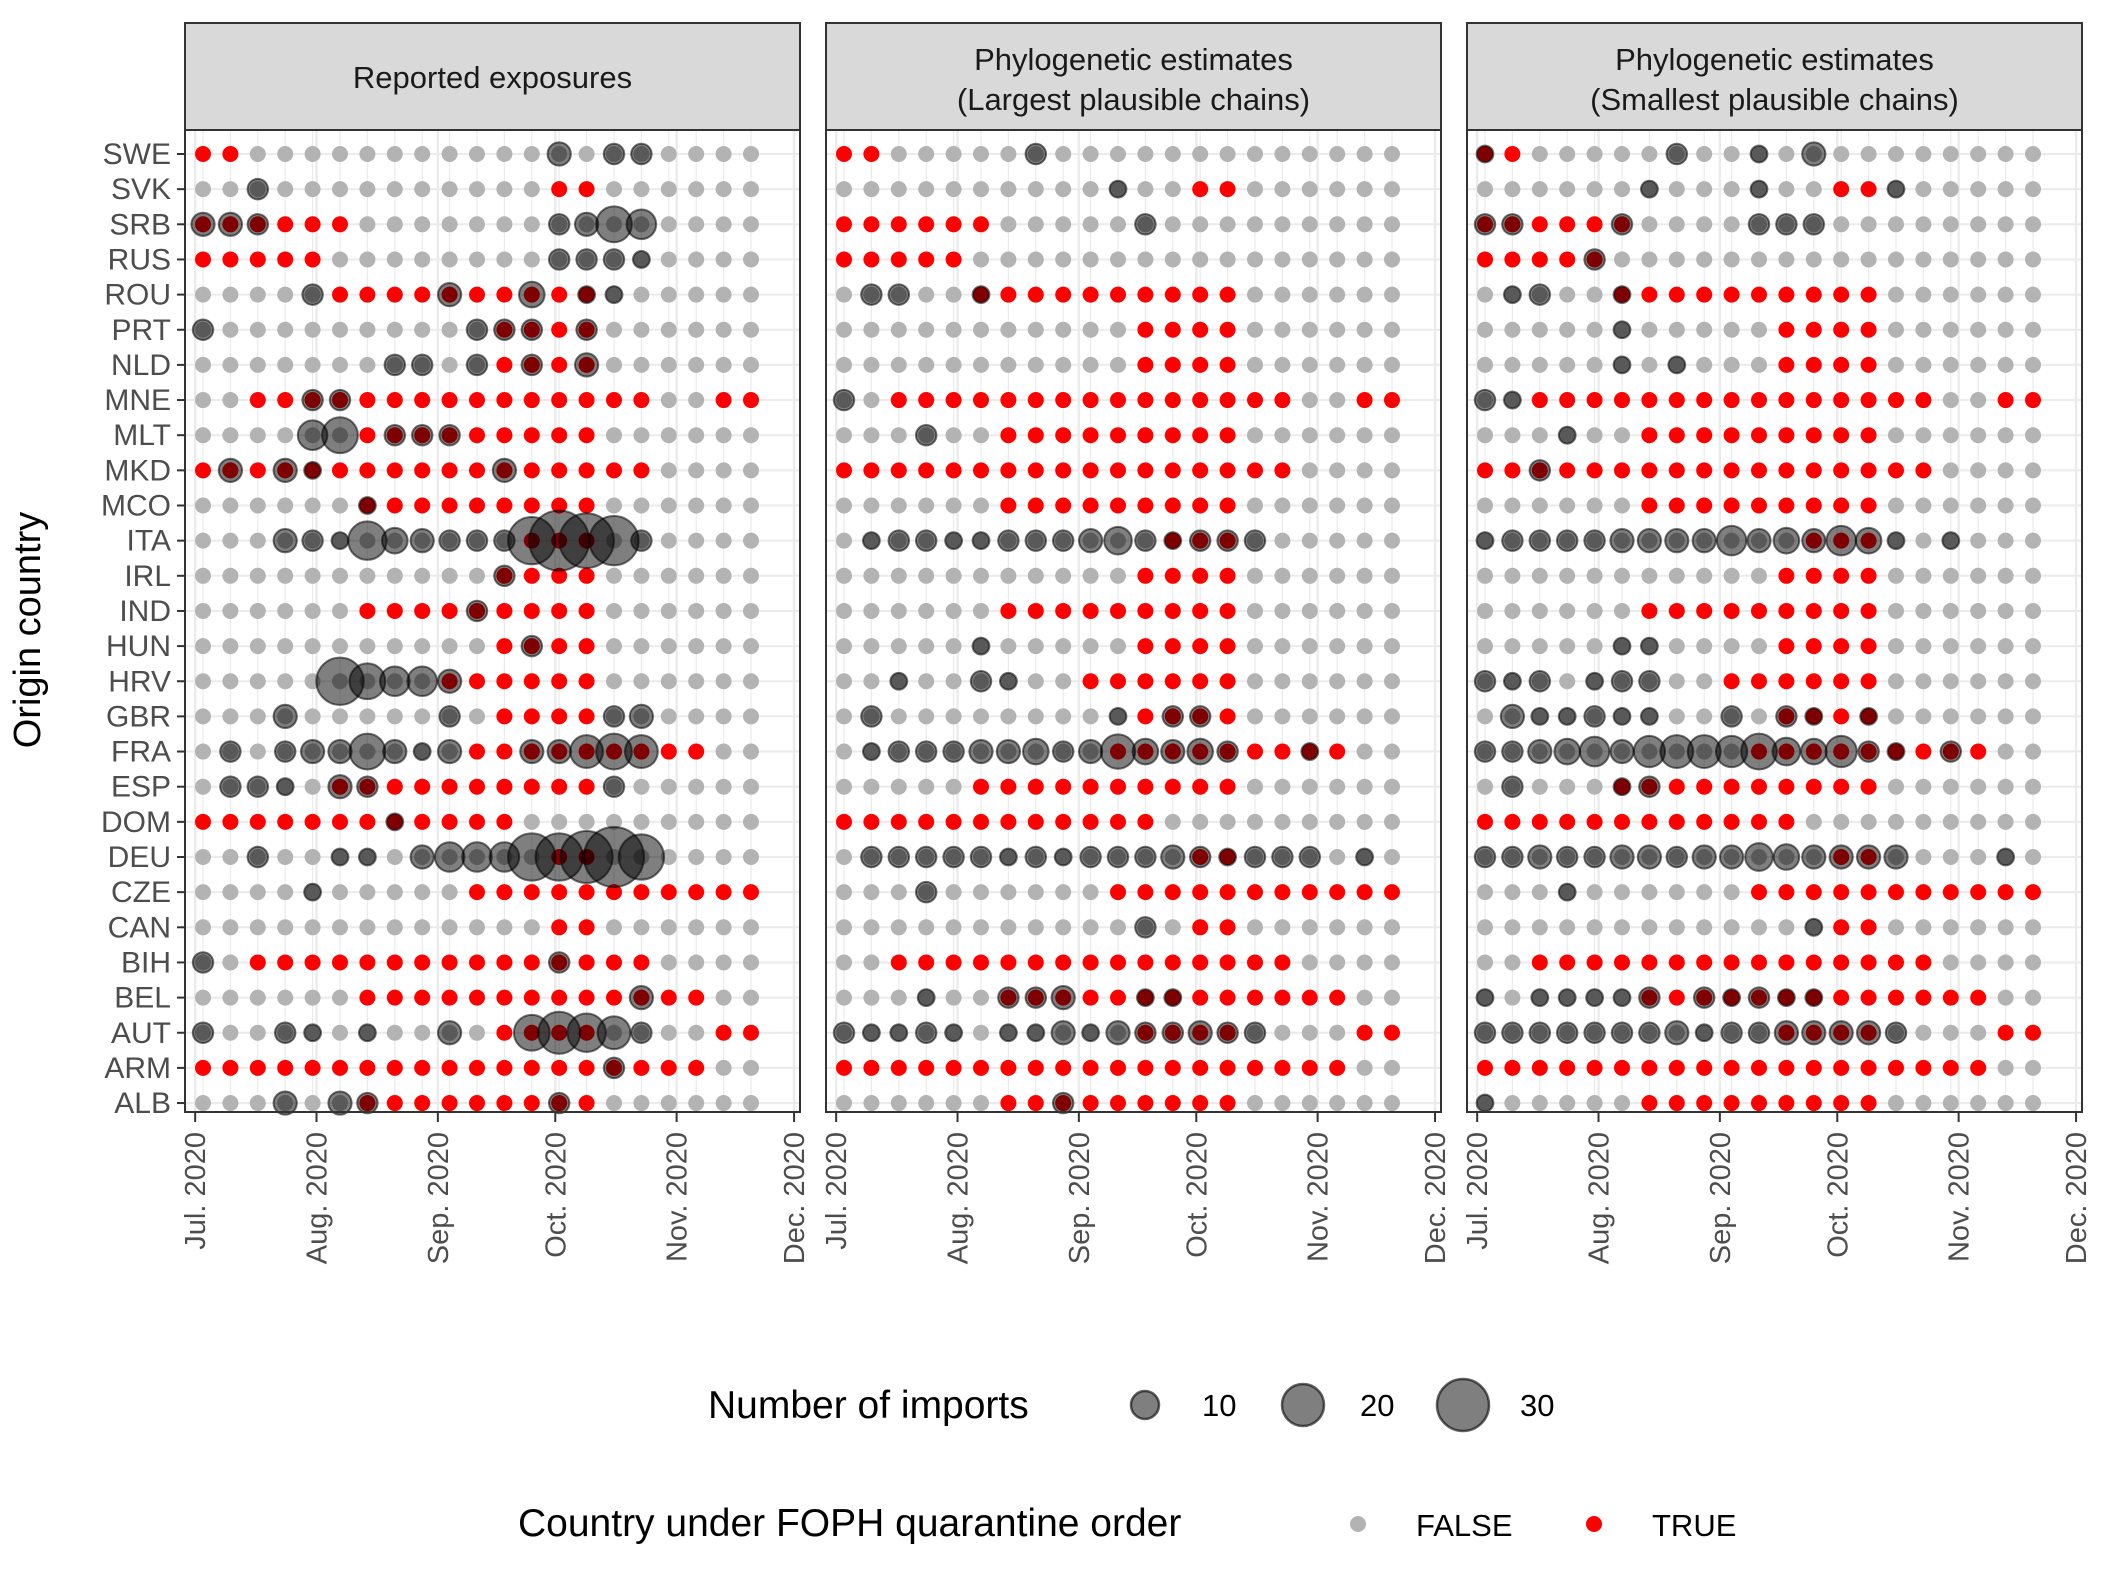 Image resolution: width=2102 pixels, height=1576 pixels. What do you see at coordinates (137, 1068) in the screenshot?
I see `y-tick-label: ARM` at bounding box center [137, 1068].